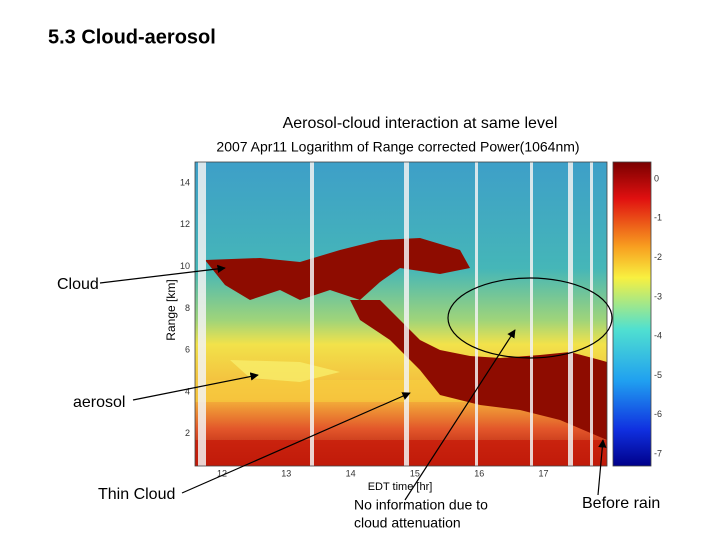  I want to click on x-tick-label: 14, so click(351, 473).